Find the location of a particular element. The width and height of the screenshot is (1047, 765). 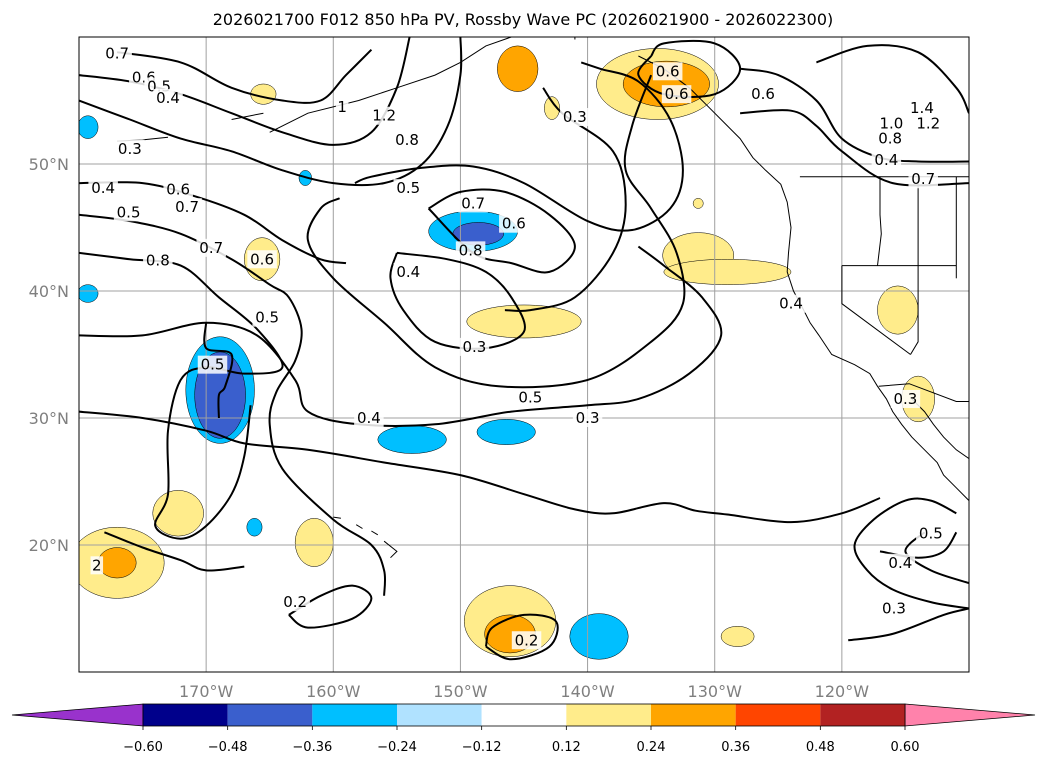

colorbar is located at coordinates (523, 715).